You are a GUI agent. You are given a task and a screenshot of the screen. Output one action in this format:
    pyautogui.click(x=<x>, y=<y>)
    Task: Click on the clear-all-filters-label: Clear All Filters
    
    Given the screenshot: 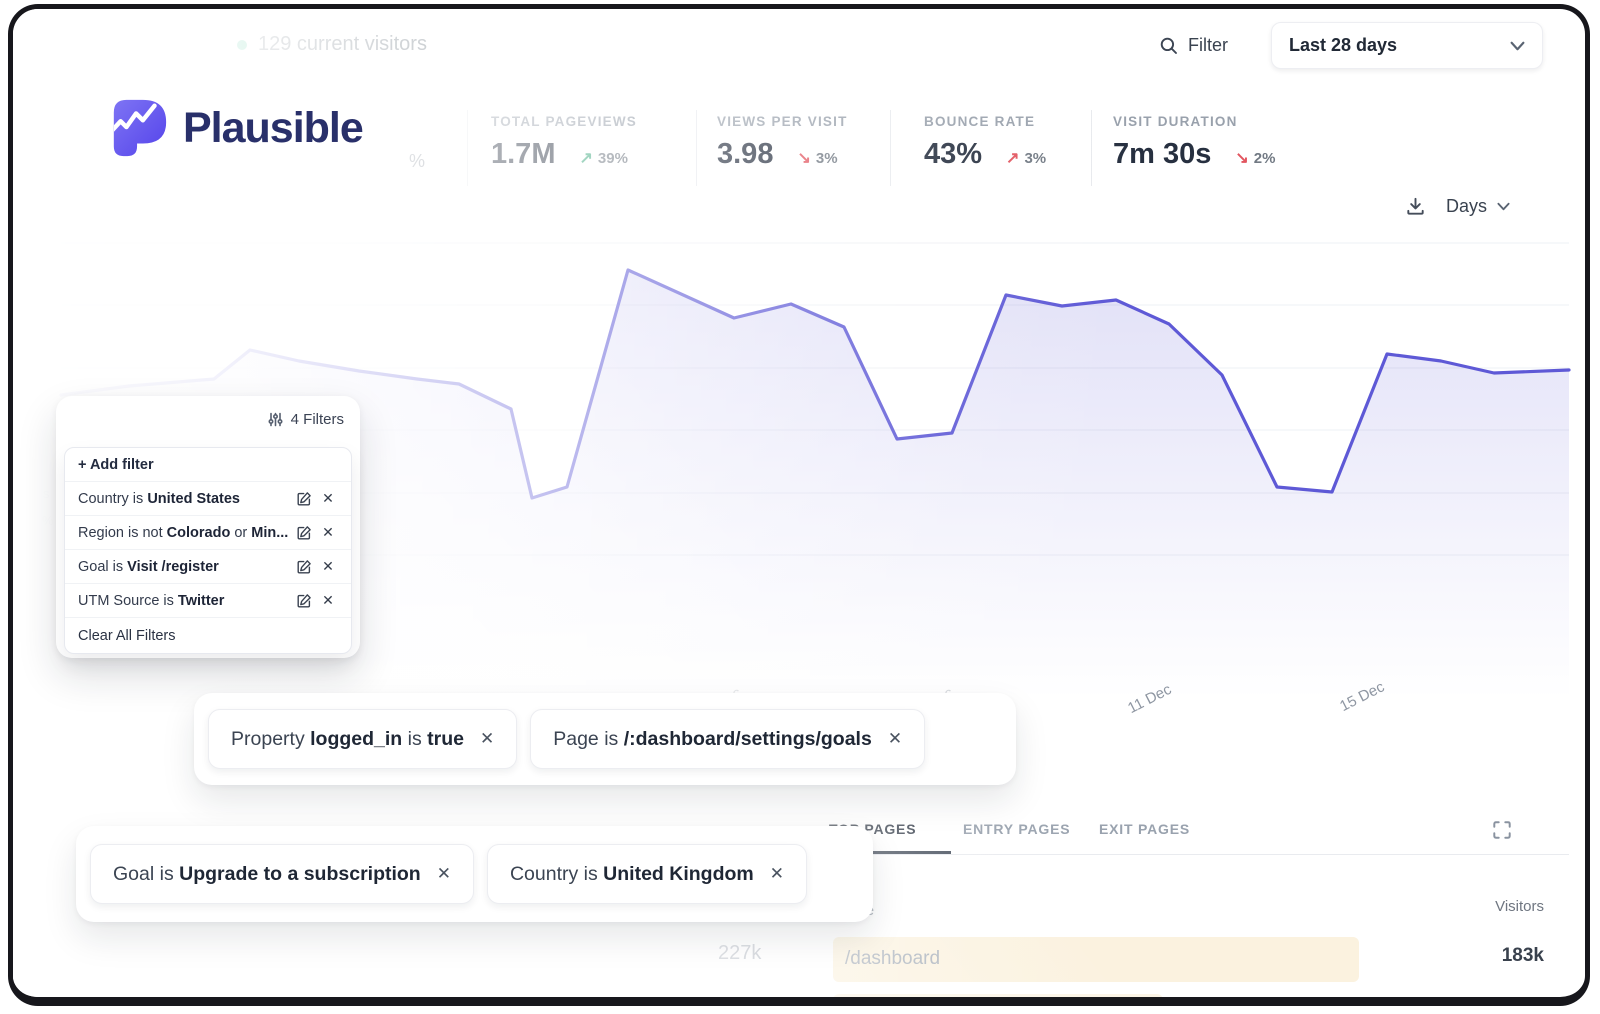 What is the action you would take?
    pyautogui.click(x=127, y=635)
    